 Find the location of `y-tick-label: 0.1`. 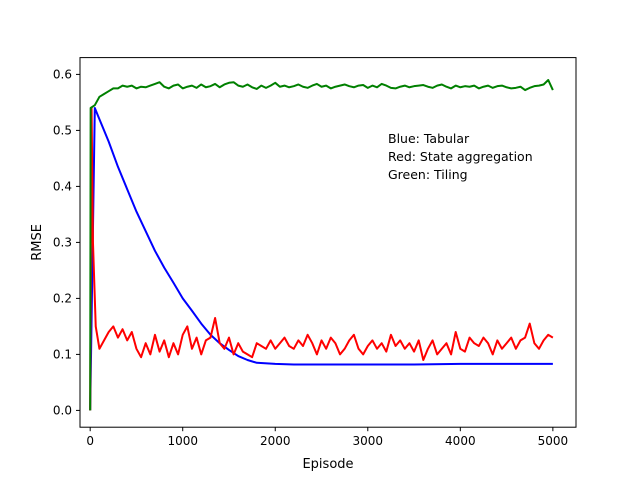

y-tick-label: 0.1 is located at coordinates (62, 354).